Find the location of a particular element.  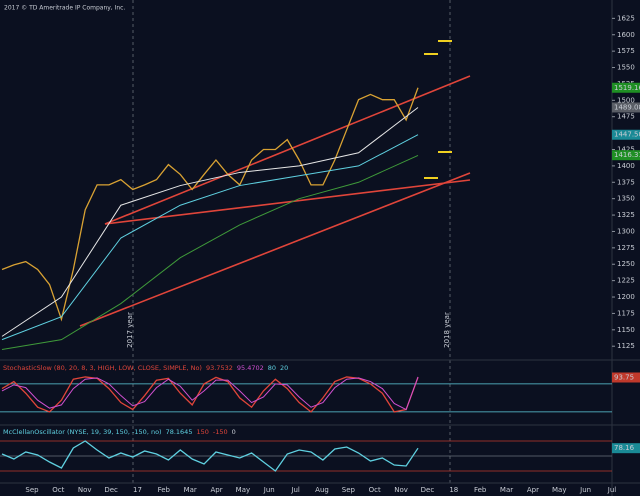

price-marker-label: 93.75 is located at coordinates (624, 378).